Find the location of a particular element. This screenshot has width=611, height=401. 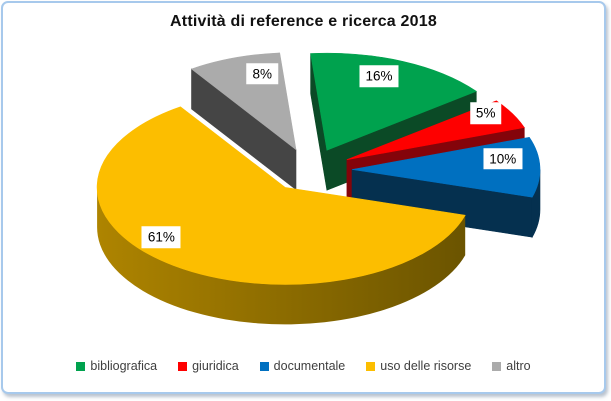

legend-label: uso delle risorse is located at coordinates (426, 366).